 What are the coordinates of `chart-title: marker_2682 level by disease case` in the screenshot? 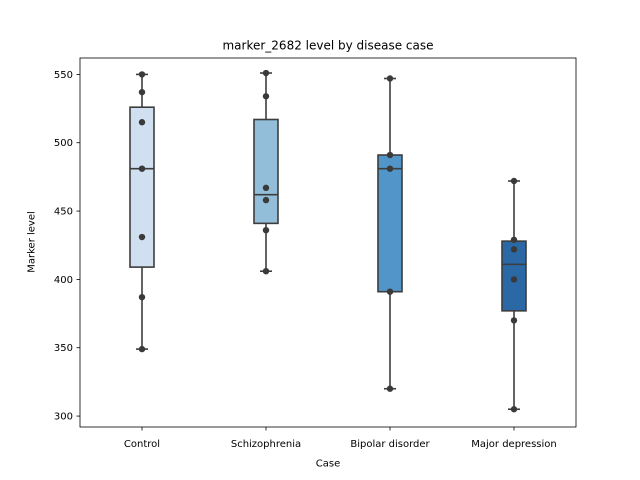 It's located at (327, 46).